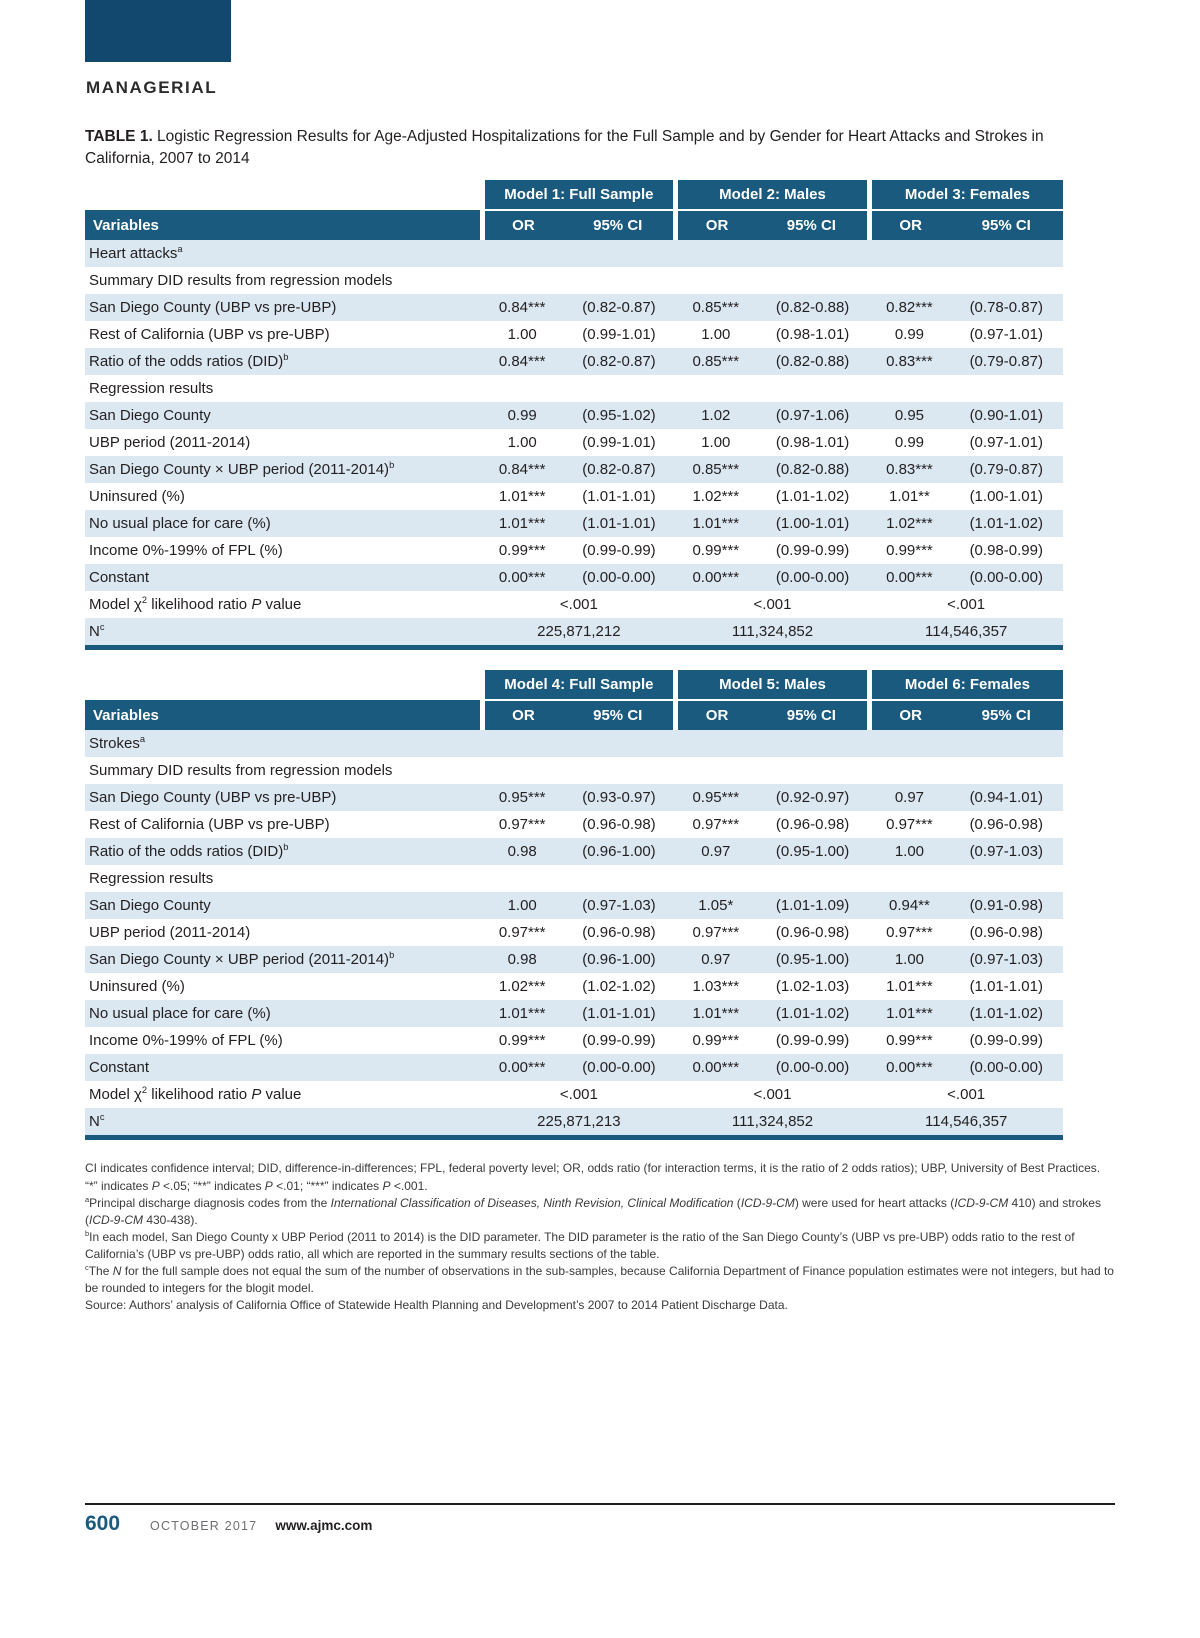 Image resolution: width=1200 pixels, height=1638 pixels. I want to click on or-value: 0.84***, so click(522, 307).